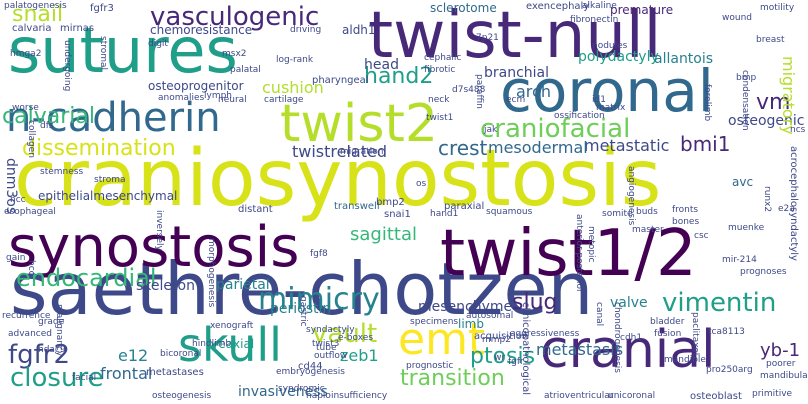 The width and height of the screenshot is (808, 404). Describe the element at coordinates (399, 76) in the screenshot. I see `word-hand2: hand2` at that location.